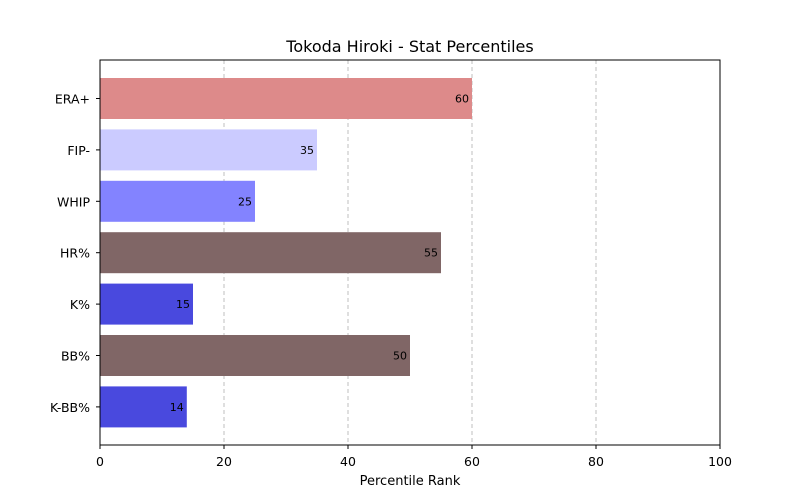  Describe the element at coordinates (100, 461) in the screenshot. I see `x-tick-label: 0` at that location.